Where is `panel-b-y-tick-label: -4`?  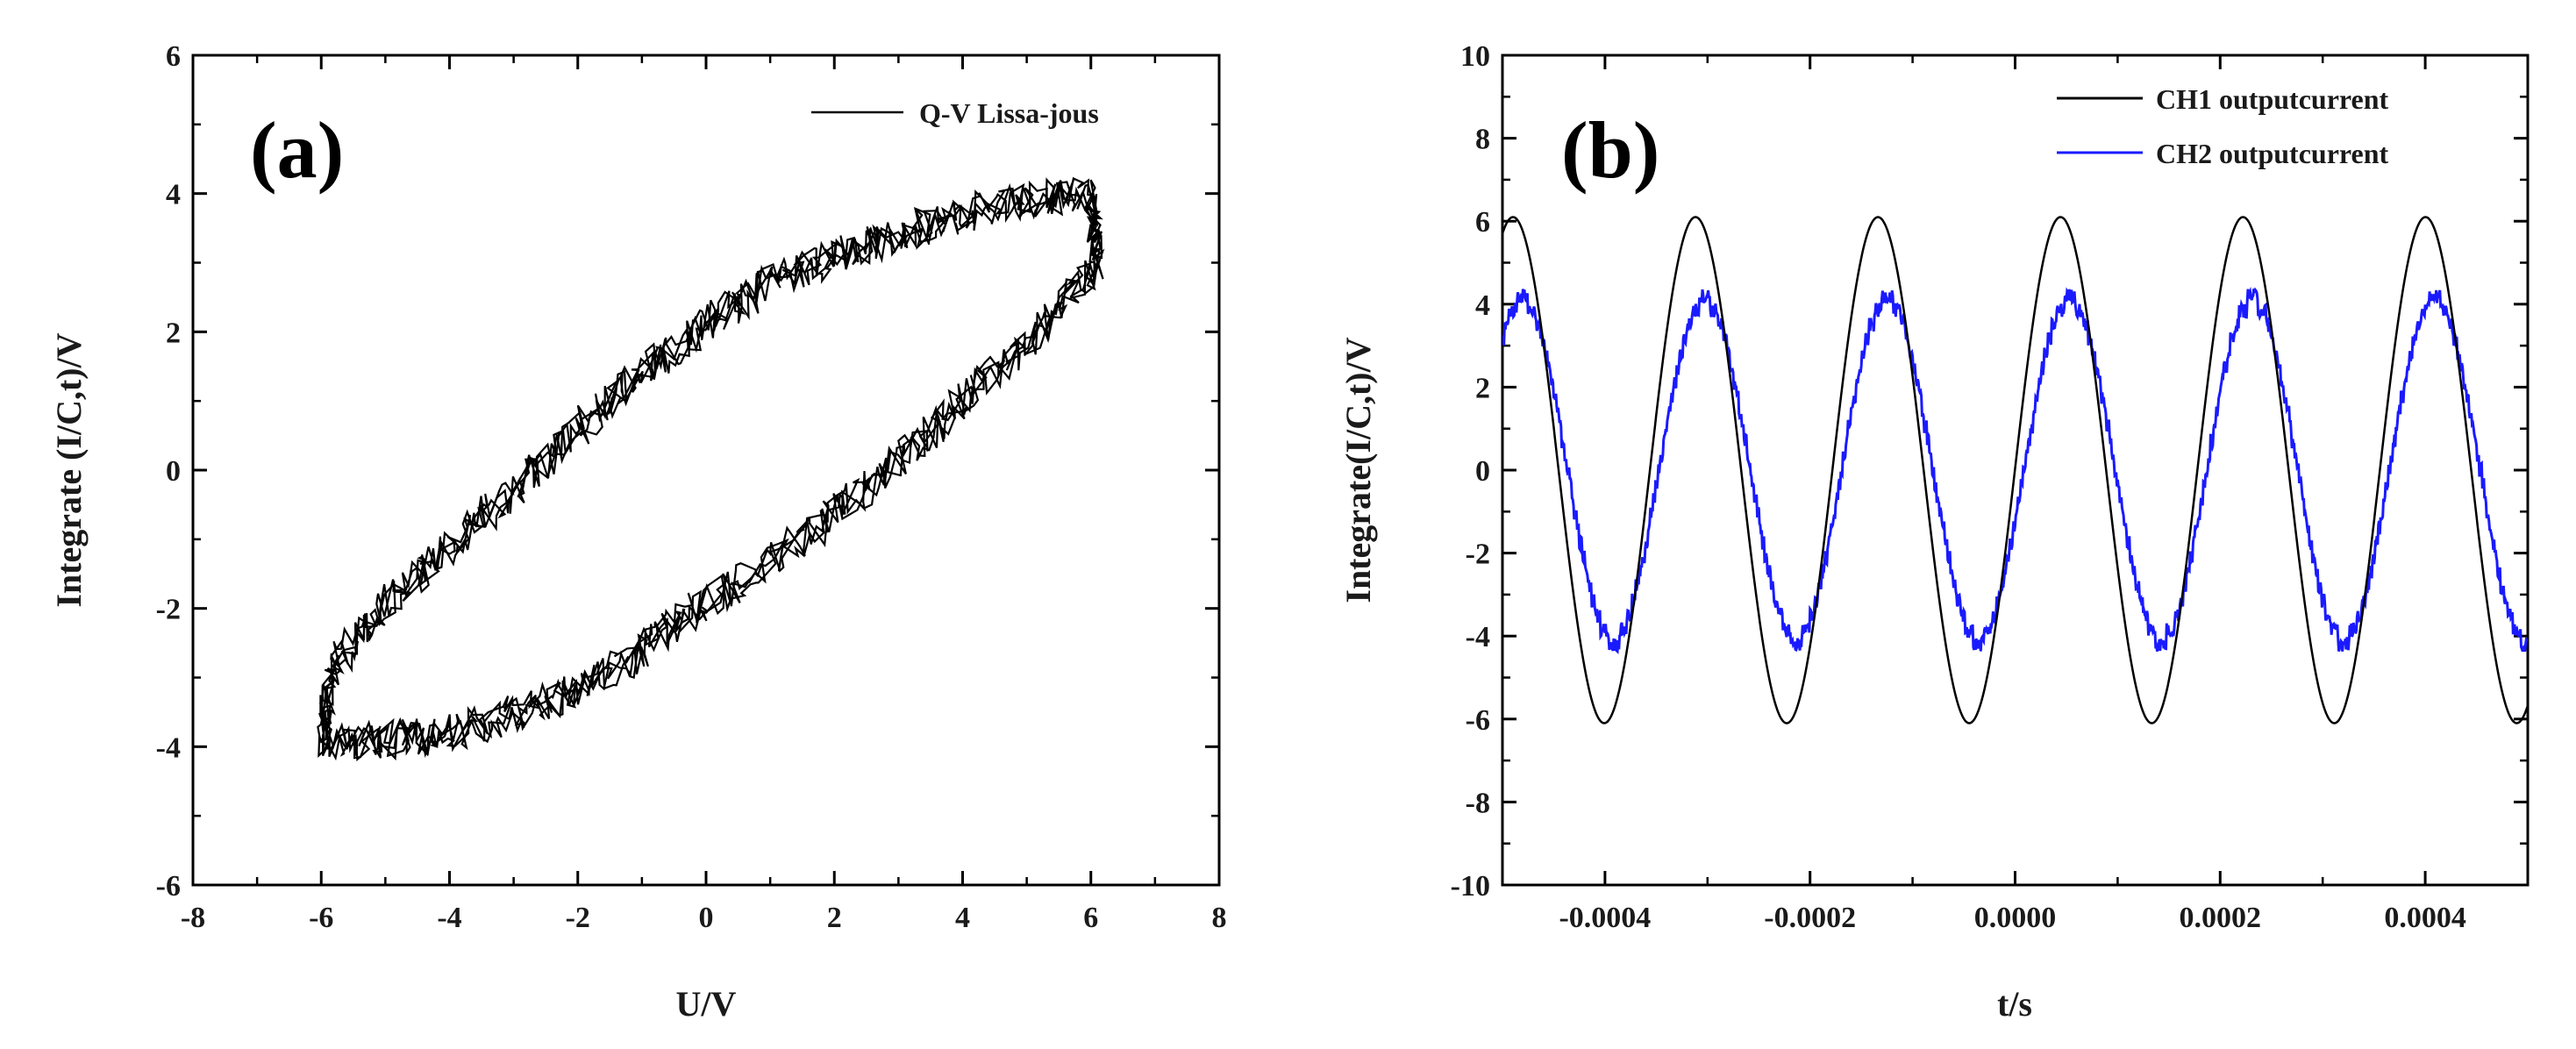 panel-b-y-tick-label: -4 is located at coordinates (1478, 637).